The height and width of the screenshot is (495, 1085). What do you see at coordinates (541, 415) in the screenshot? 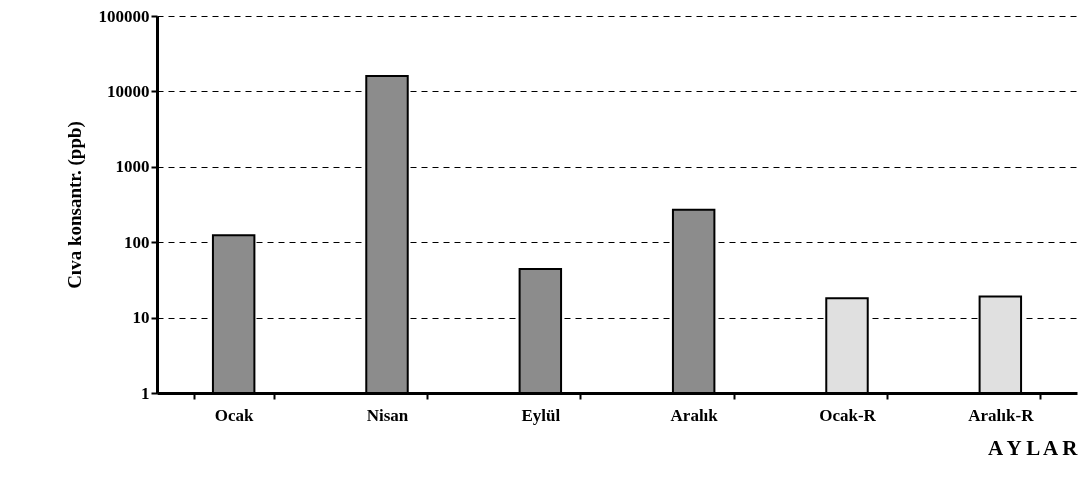
I see `x-tick-label: Eylül` at bounding box center [541, 415].